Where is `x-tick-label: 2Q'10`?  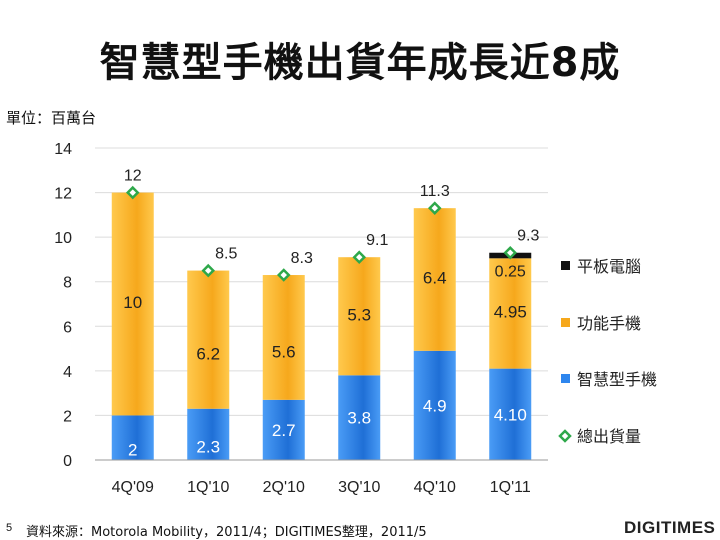
x-tick-label: 2Q'10 is located at coordinates (284, 487).